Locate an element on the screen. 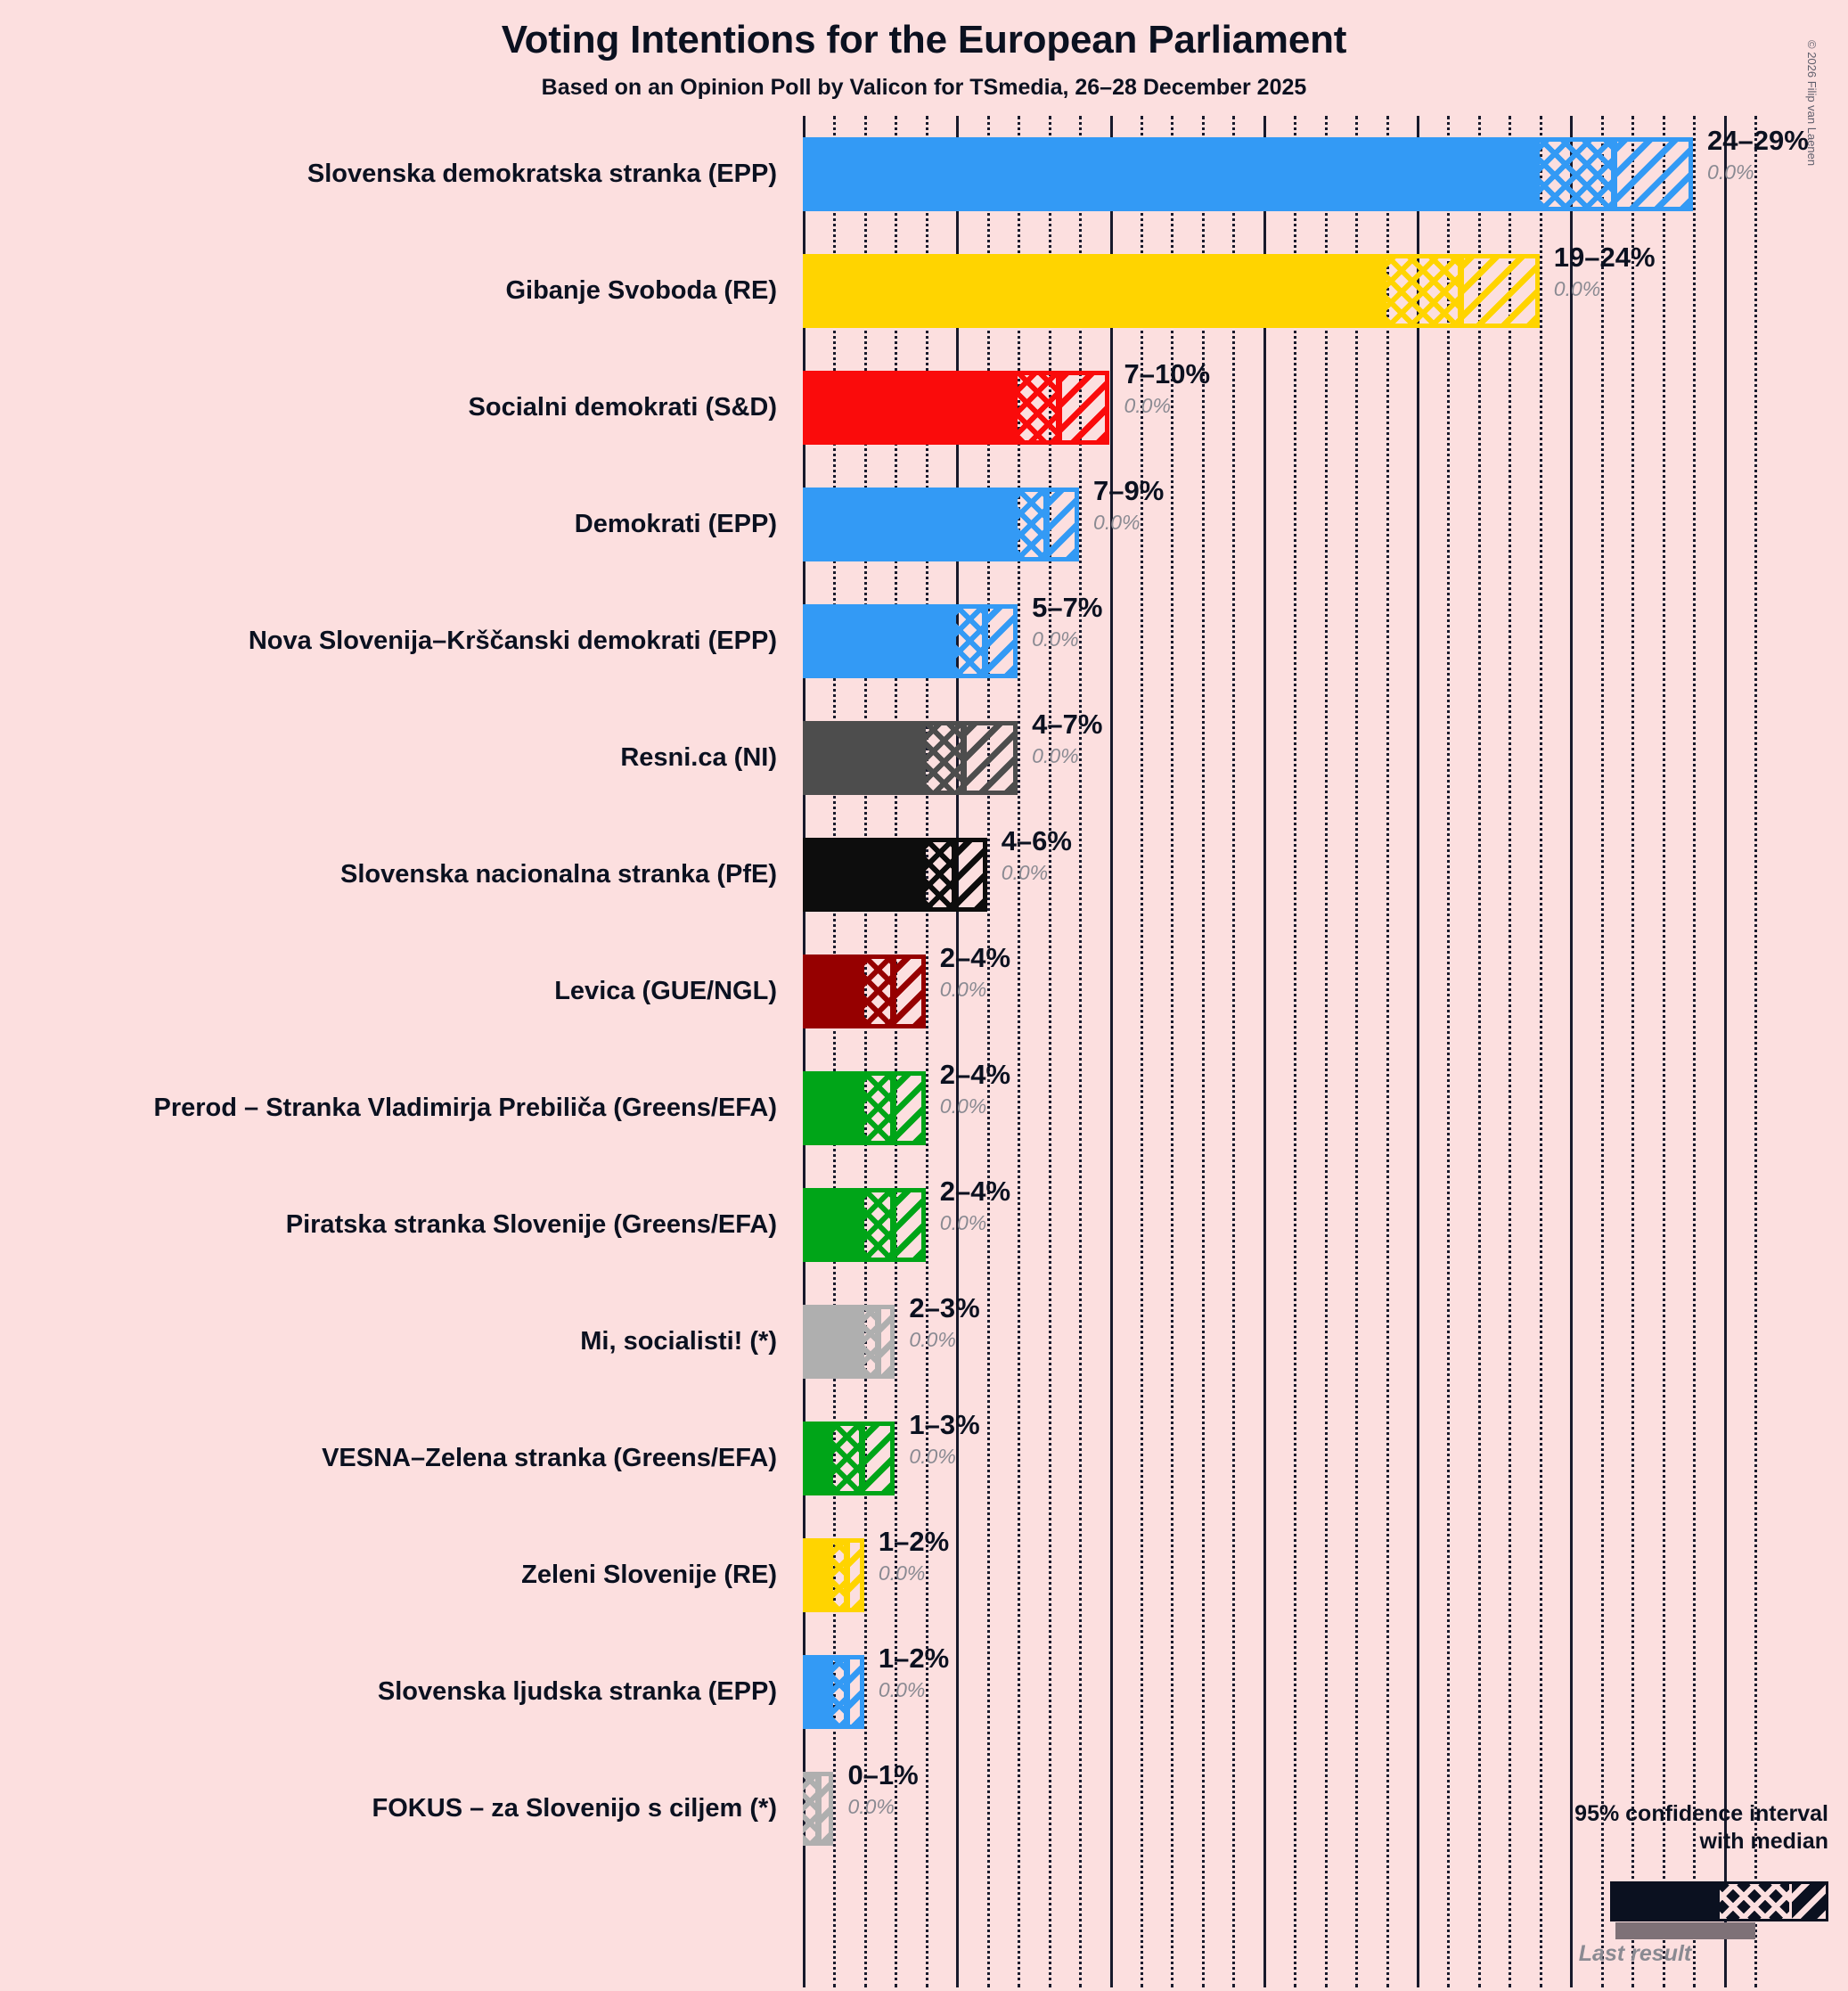  bar-row: Levica (GUE/NGL) 2–4% 0.0% is located at coordinates (924, 991).